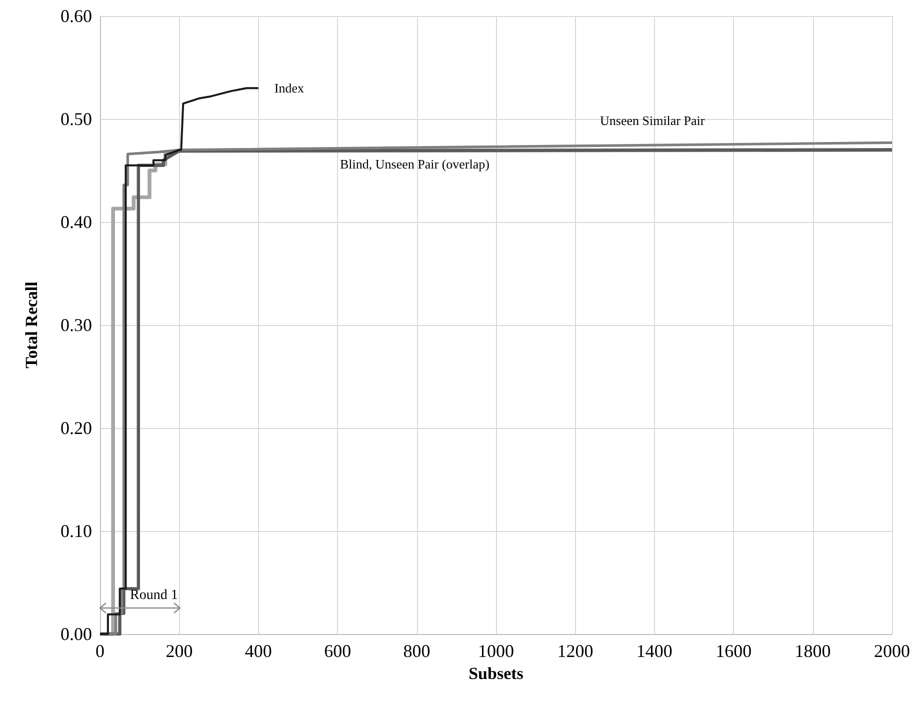 The width and height of the screenshot is (913, 703). What do you see at coordinates (892, 651) in the screenshot?
I see `x-tick-label: 2000` at bounding box center [892, 651].